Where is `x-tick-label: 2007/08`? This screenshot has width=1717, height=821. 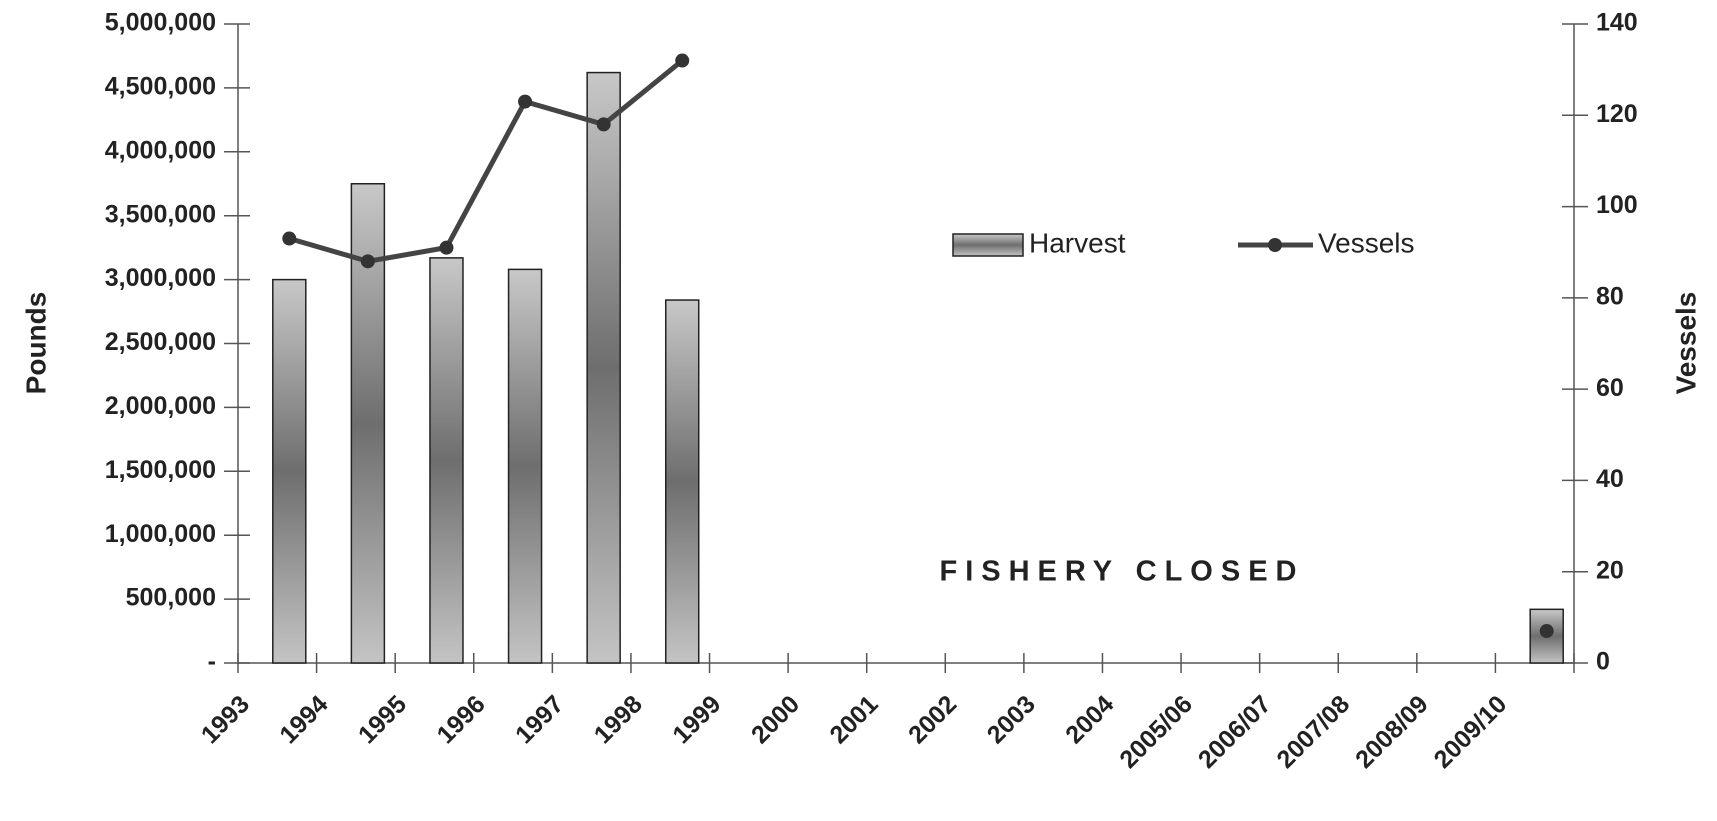 x-tick-label: 2007/08 is located at coordinates (1313, 732).